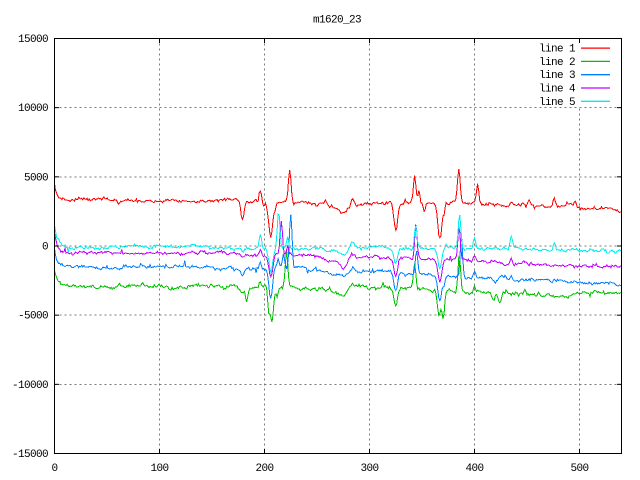  Describe the element at coordinates (369, 469) in the screenshot. I see `svg-text: 300` at that location.